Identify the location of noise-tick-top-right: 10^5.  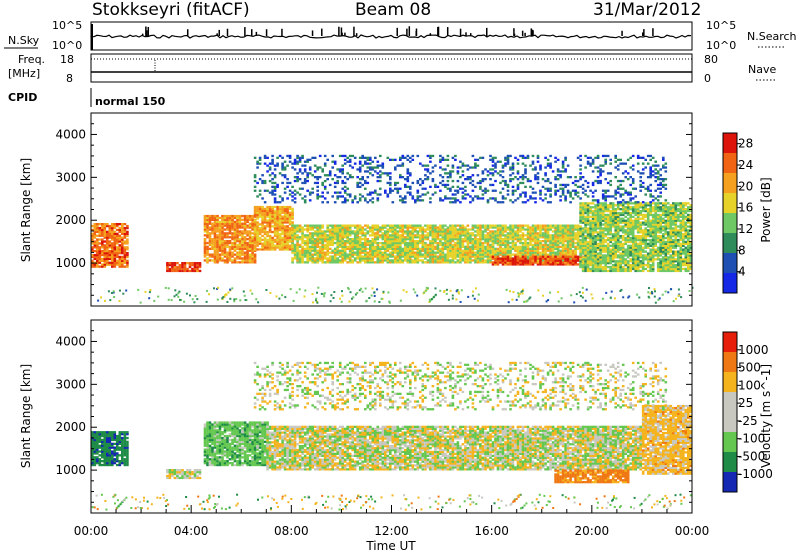
(721, 25).